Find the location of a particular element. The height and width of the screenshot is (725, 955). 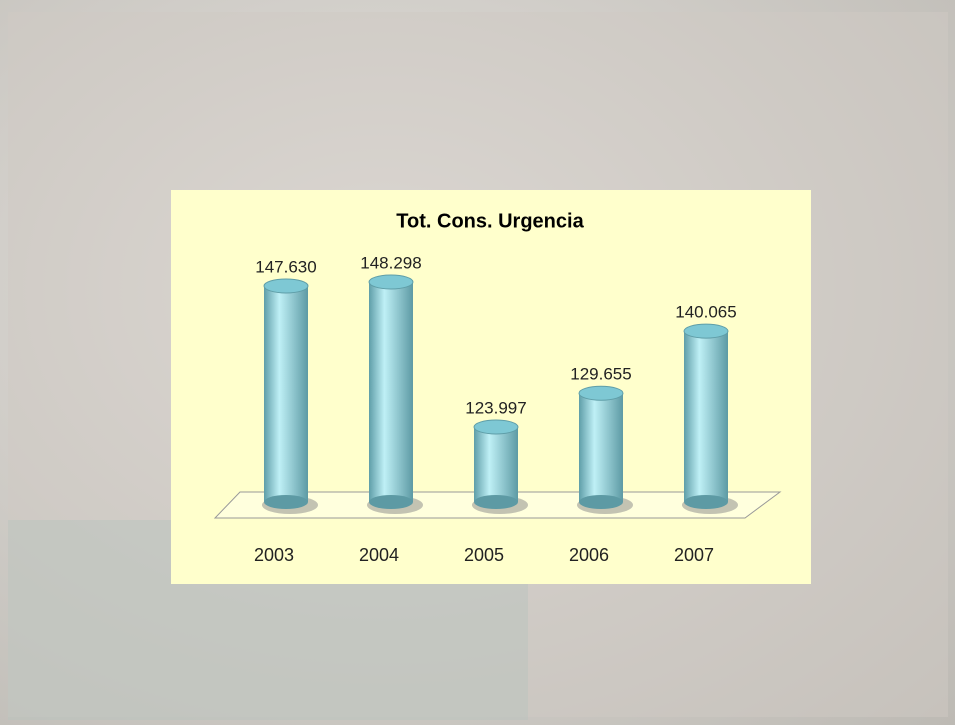

x-tick-label: 2005 is located at coordinates (484, 555).